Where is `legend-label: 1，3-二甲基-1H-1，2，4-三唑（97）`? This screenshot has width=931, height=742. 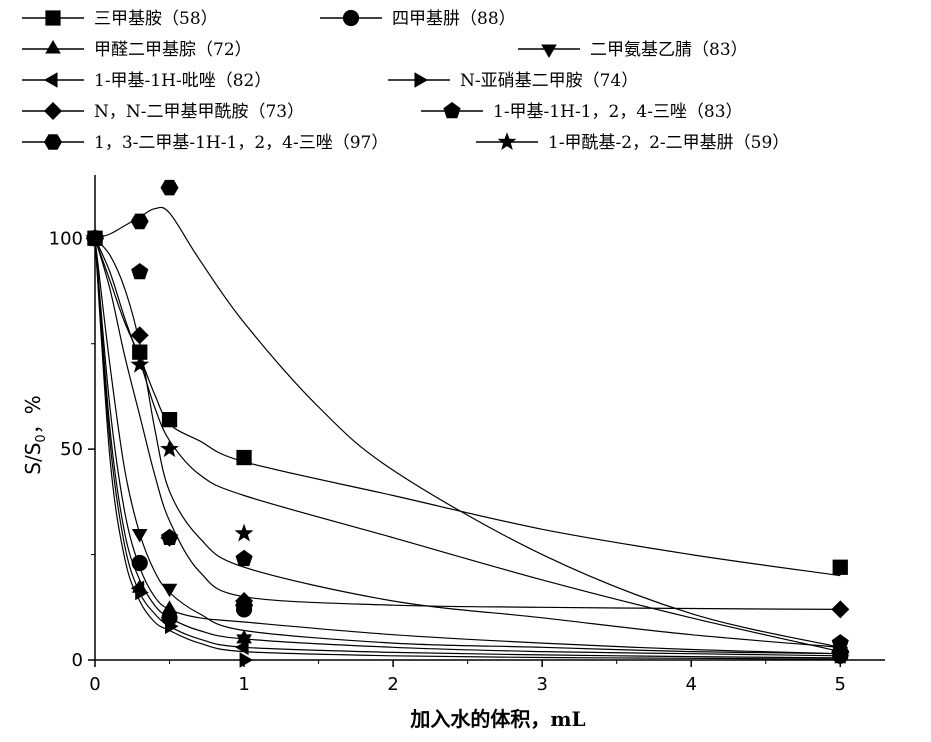
legend-label: 1，3-二甲基-1H-1，2，4-三唑（97） is located at coordinates (241, 143).